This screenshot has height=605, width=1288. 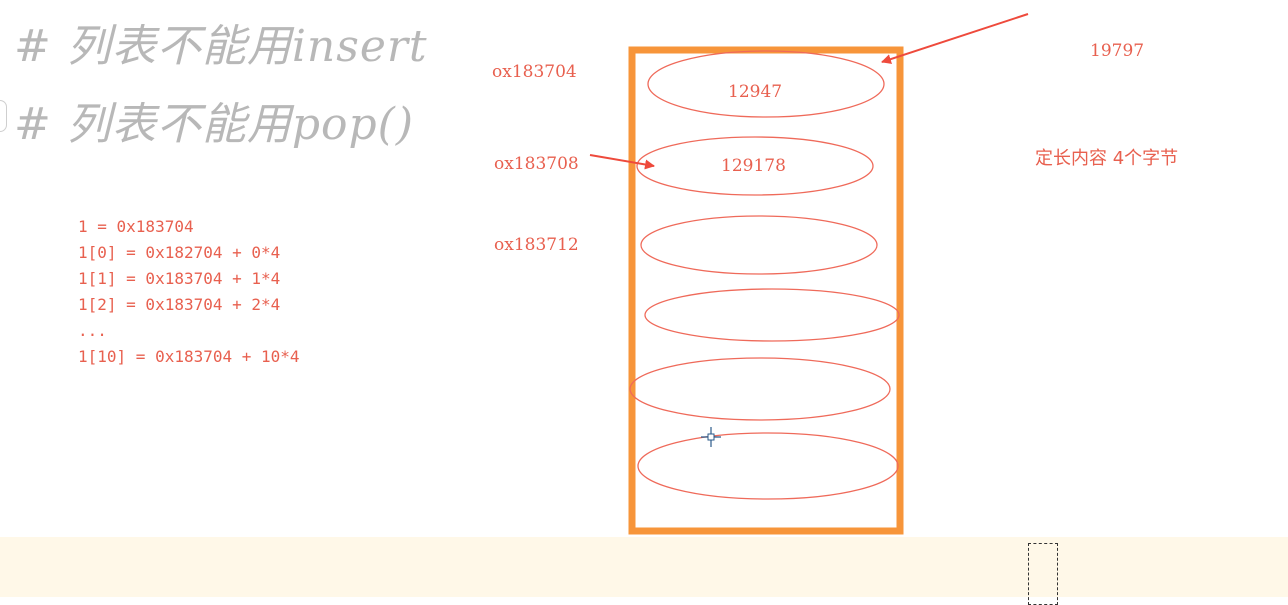 What do you see at coordinates (955, 38) in the screenshot?
I see `arrow-top` at bounding box center [955, 38].